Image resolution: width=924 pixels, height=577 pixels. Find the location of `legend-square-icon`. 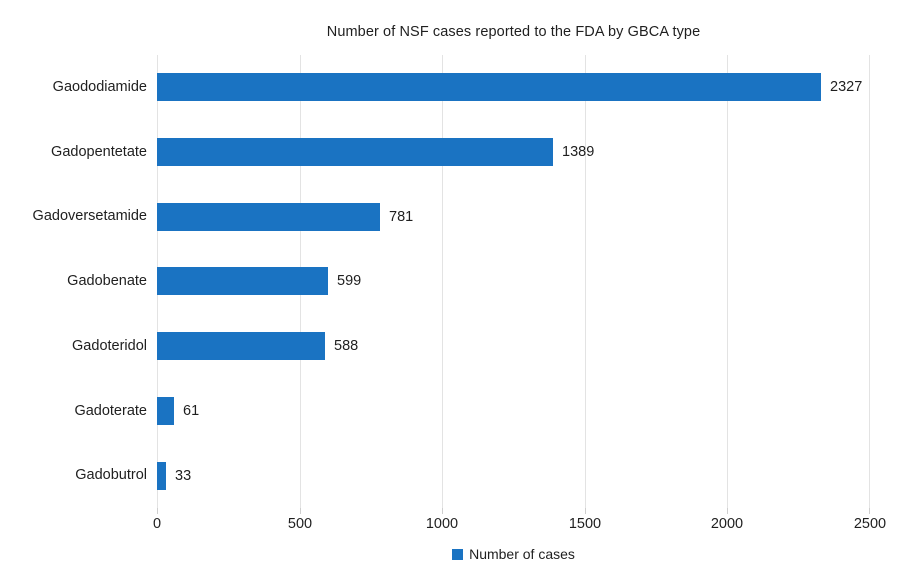

legend-square-icon is located at coordinates (458, 554).